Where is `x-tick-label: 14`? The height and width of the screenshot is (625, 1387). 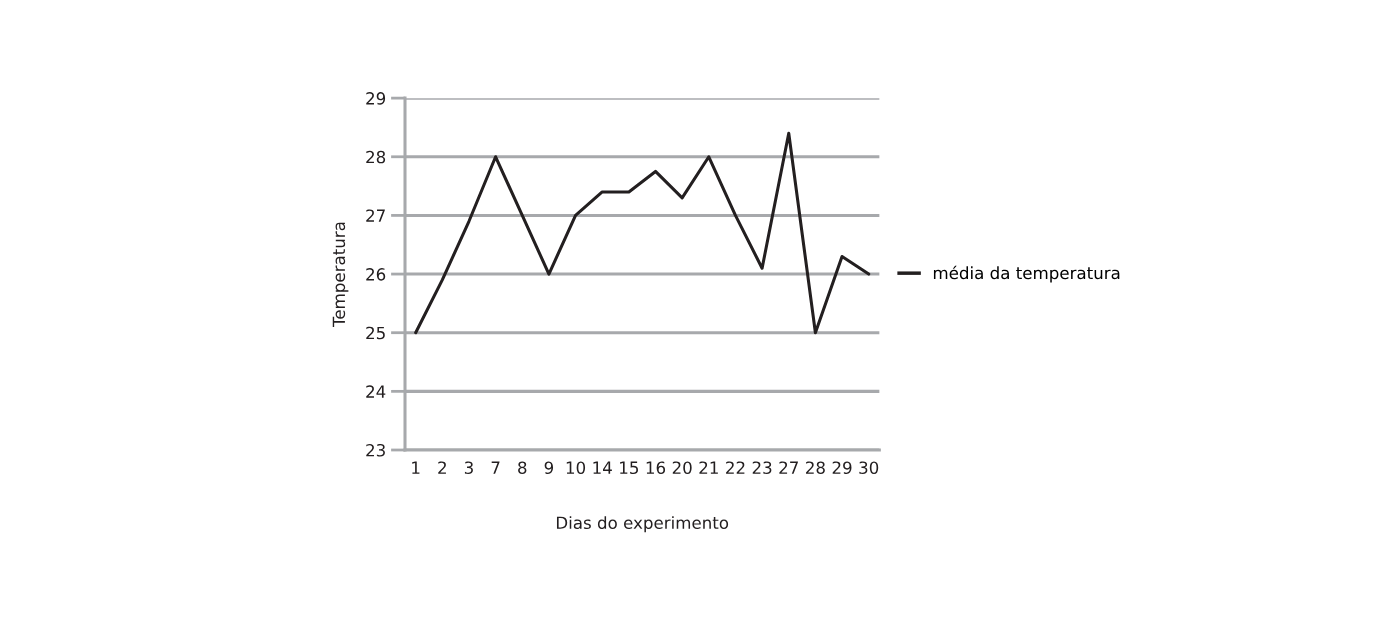
x-tick-label: 14 is located at coordinates (602, 467).